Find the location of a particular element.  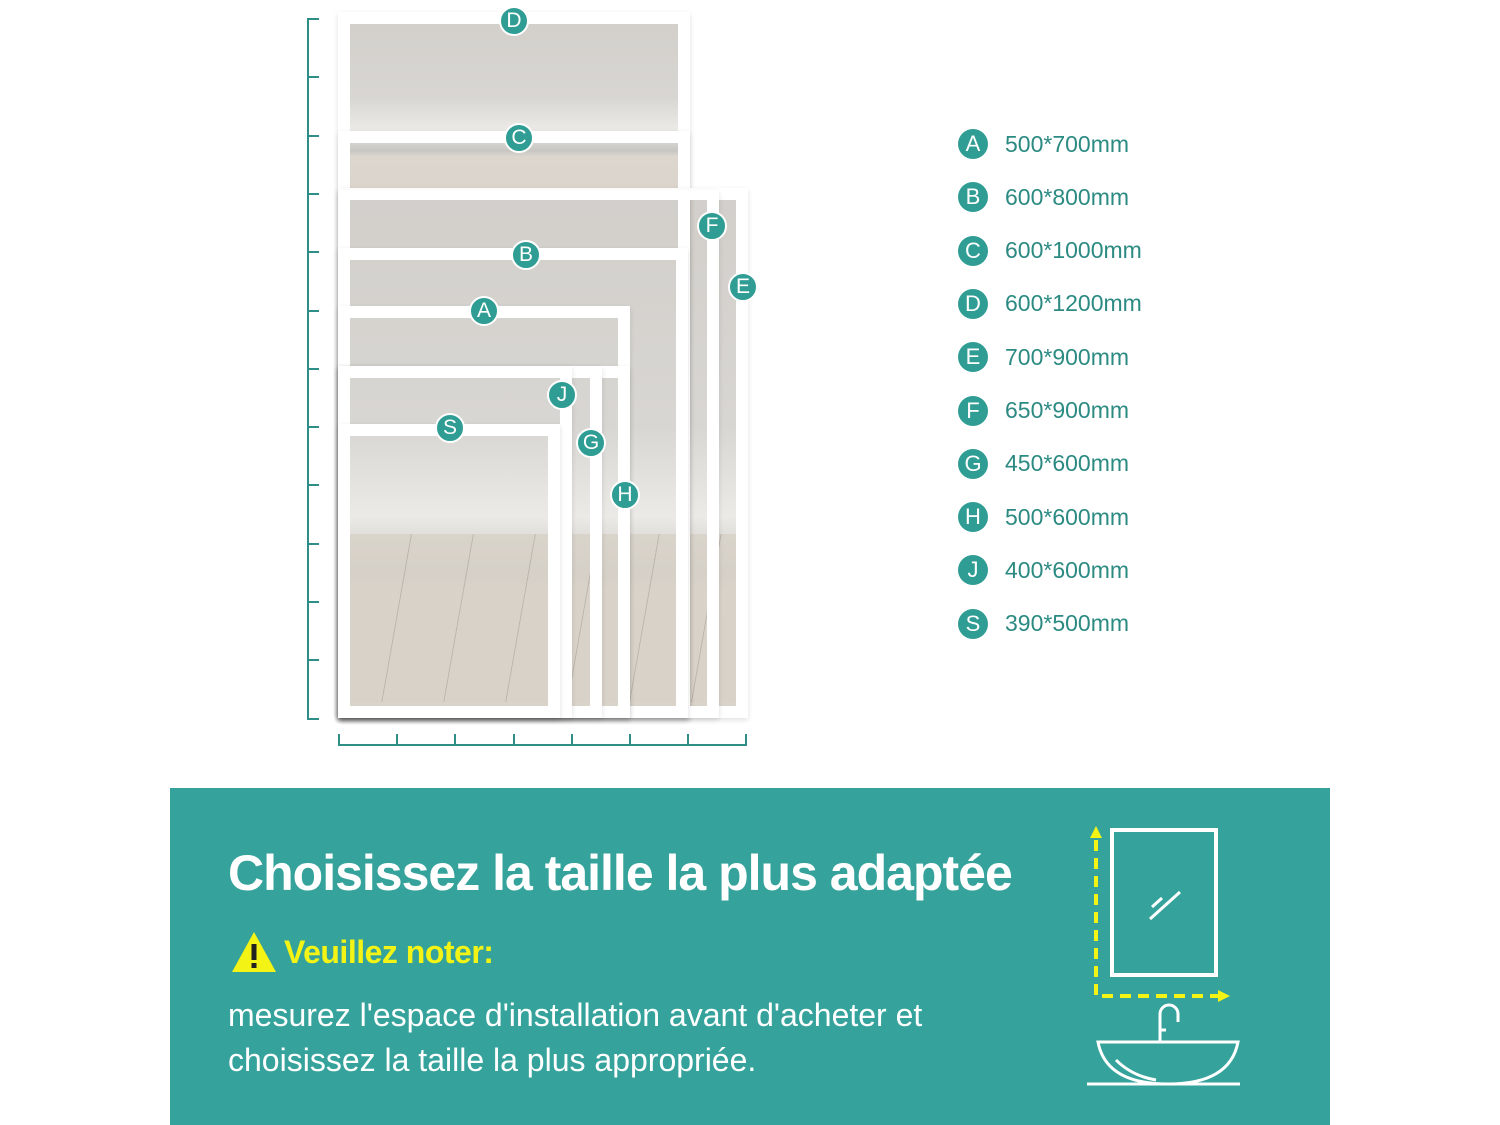

mirror-glass-top is located at coordinates (514, 107).